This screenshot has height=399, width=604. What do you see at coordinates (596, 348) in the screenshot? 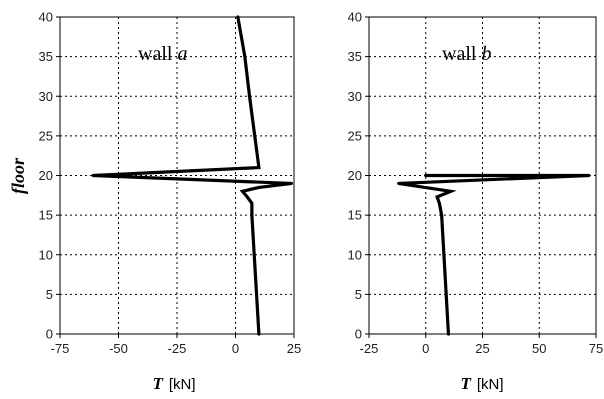
I see `x-tick-label: 75` at bounding box center [596, 348].